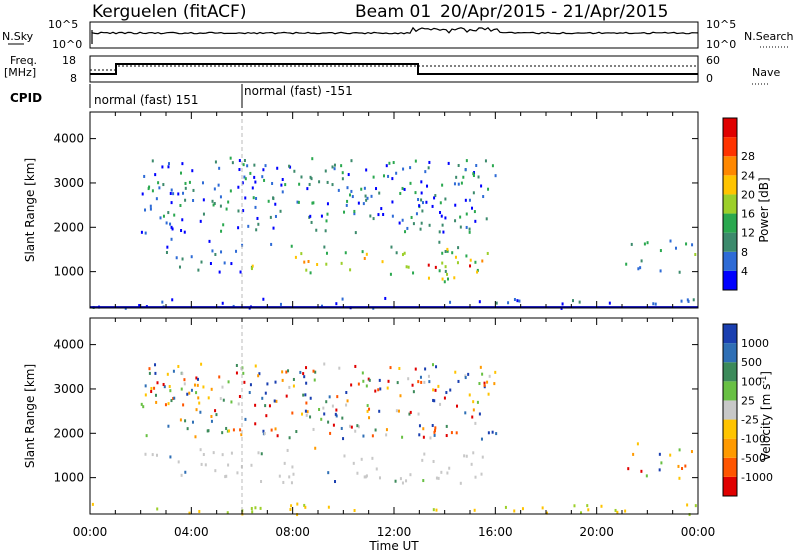 The image size is (800, 554). I want to click on colorbar-tick-label: 28, so click(748, 156).